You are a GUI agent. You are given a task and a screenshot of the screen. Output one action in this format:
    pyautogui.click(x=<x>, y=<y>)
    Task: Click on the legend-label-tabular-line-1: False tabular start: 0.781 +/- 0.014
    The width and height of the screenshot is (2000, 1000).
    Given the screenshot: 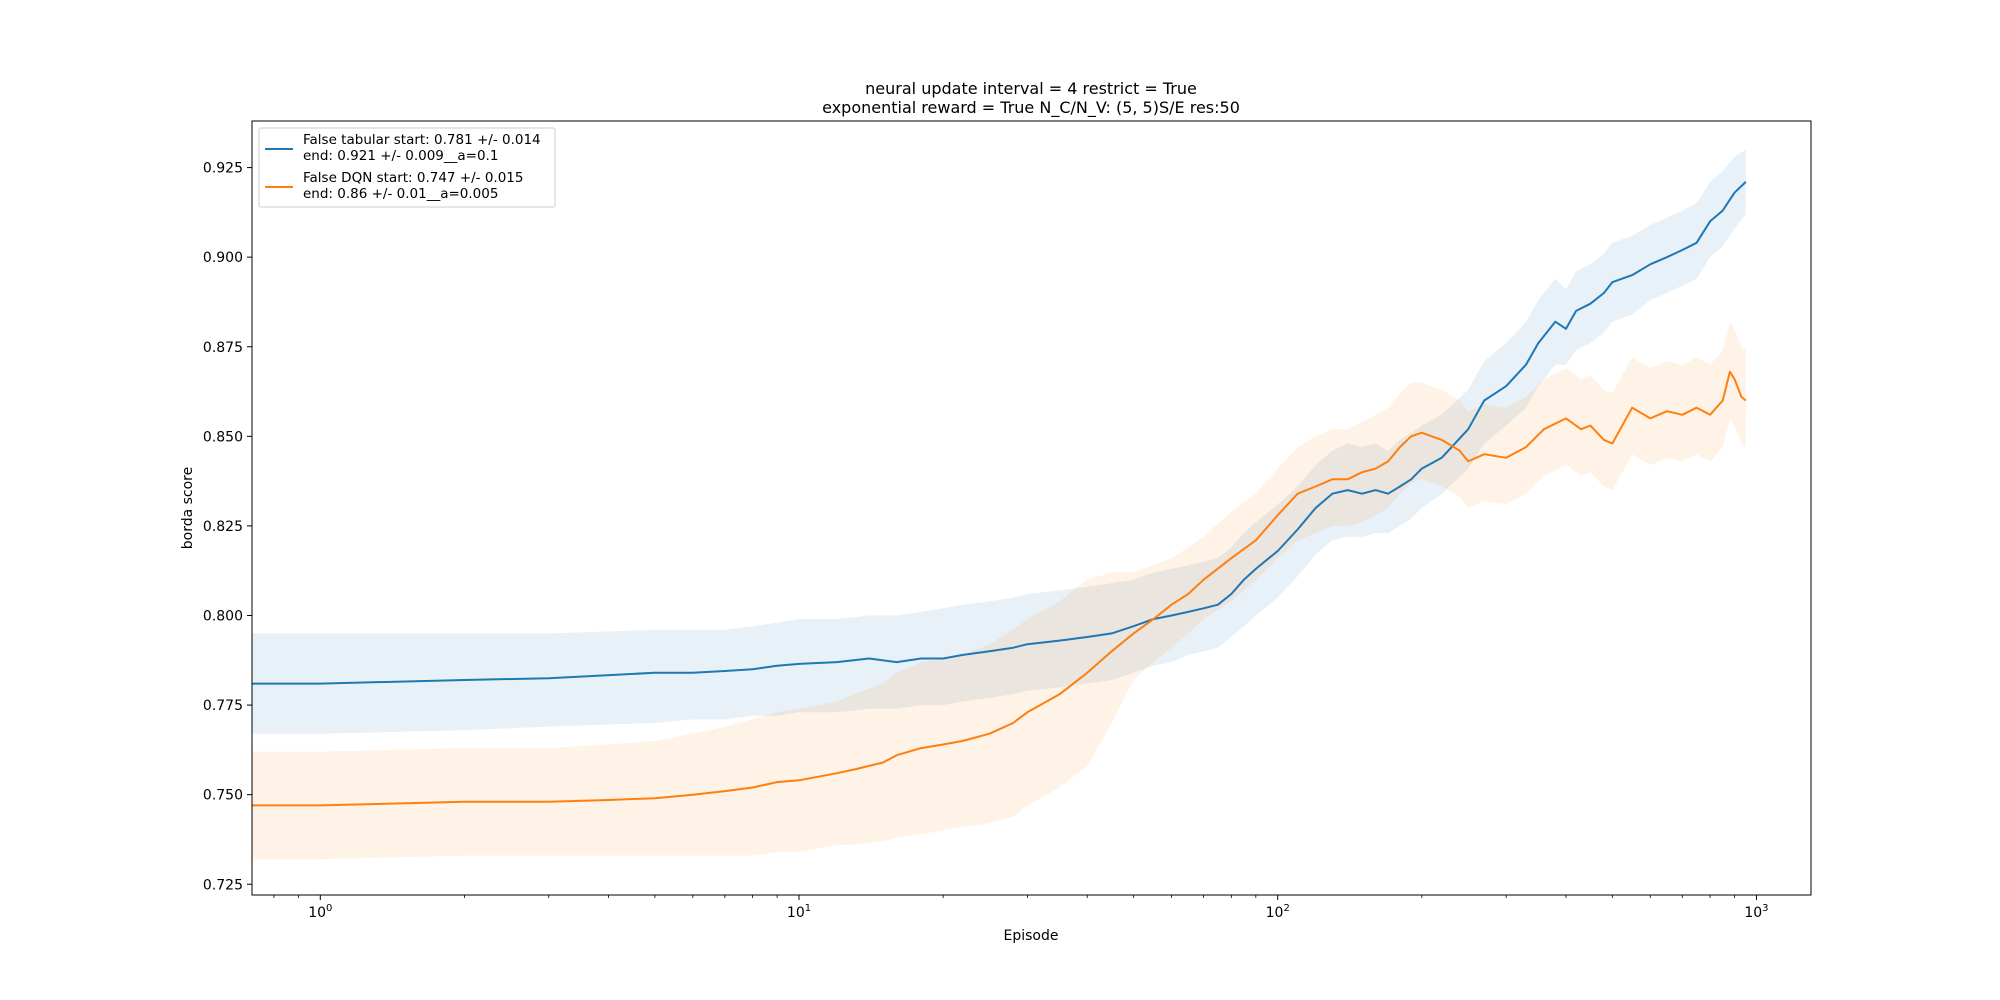 What is the action you would take?
    pyautogui.click(x=422, y=140)
    